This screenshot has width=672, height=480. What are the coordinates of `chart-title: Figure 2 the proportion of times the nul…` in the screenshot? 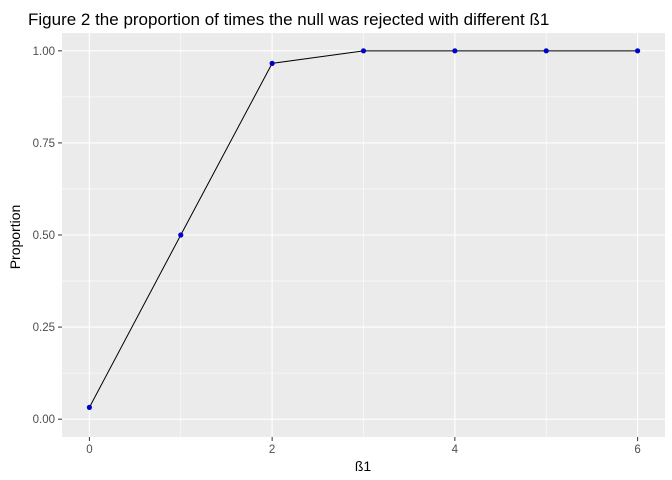 It's located at (288, 19).